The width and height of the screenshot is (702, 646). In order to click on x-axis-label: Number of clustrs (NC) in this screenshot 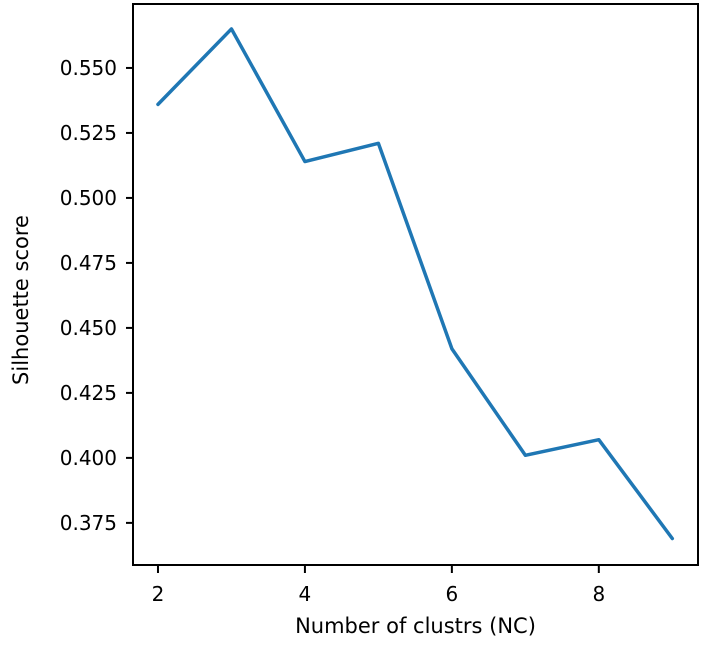, I will do `click(415, 626)`.